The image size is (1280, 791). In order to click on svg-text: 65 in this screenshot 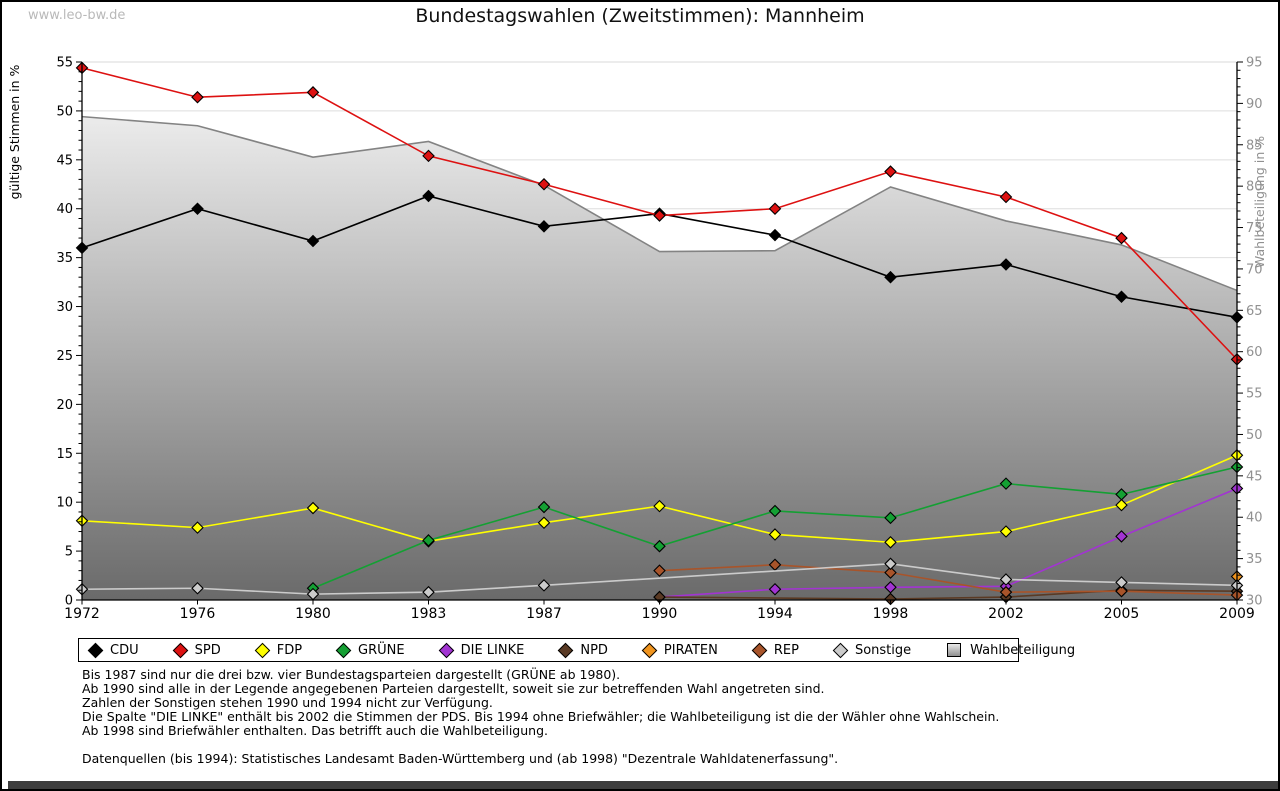, I will do `click(1254, 311)`.